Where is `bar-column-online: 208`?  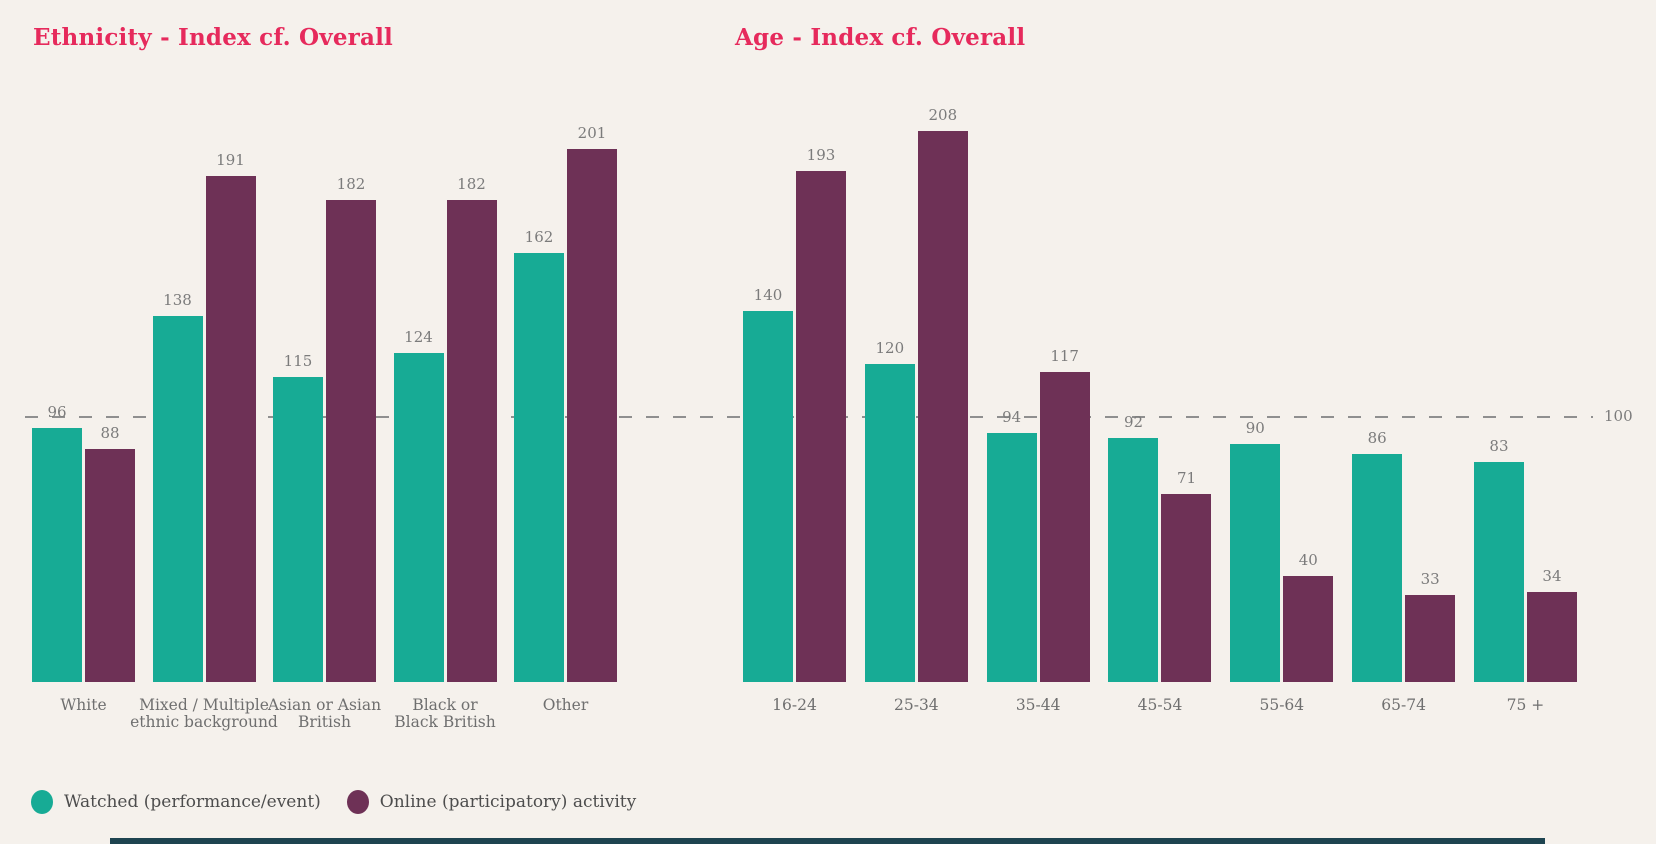 bar-column-online: 208 is located at coordinates (942, 392).